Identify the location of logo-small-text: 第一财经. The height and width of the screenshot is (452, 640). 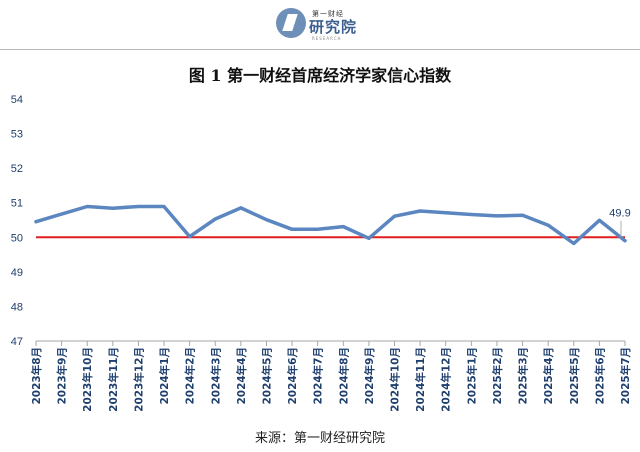
(328, 14).